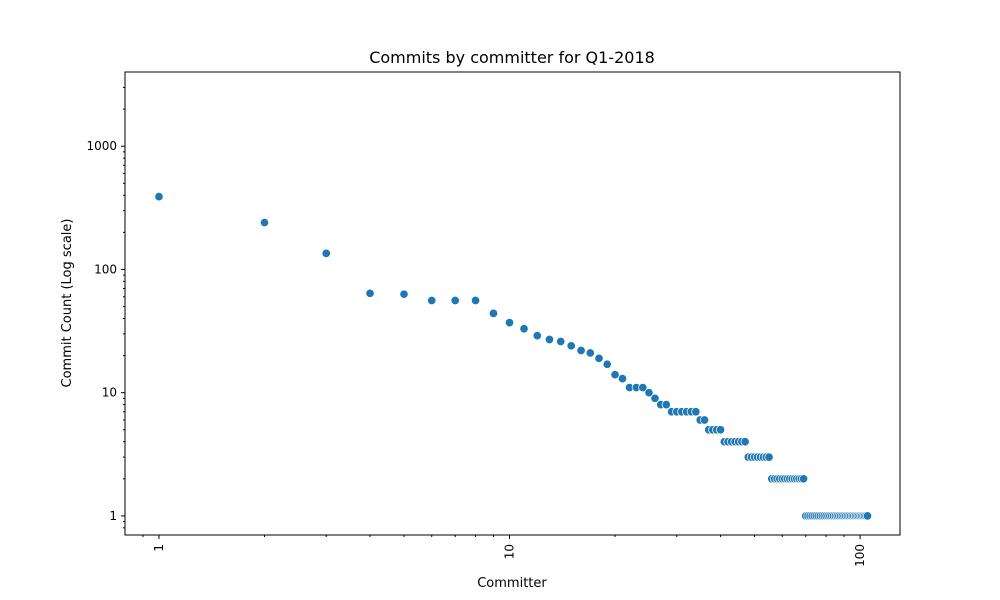 The height and width of the screenshot is (600, 1000). Describe the element at coordinates (860, 555) in the screenshot. I see `x-tick-label: 100` at that location.